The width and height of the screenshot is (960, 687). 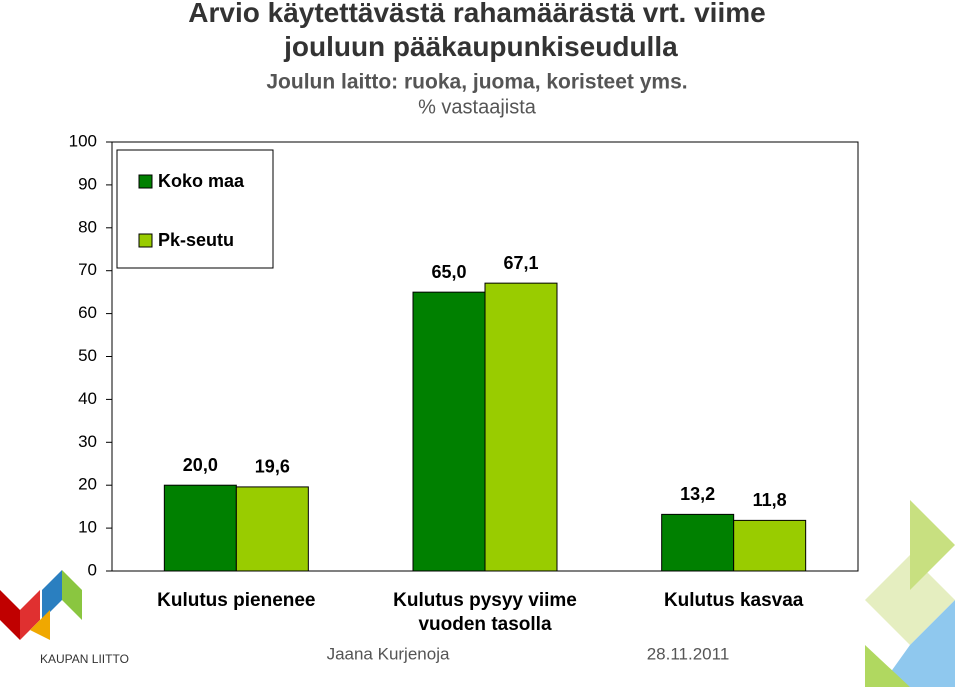 What do you see at coordinates (196, 240) in the screenshot?
I see `legend-label: Pk-seutu` at bounding box center [196, 240].